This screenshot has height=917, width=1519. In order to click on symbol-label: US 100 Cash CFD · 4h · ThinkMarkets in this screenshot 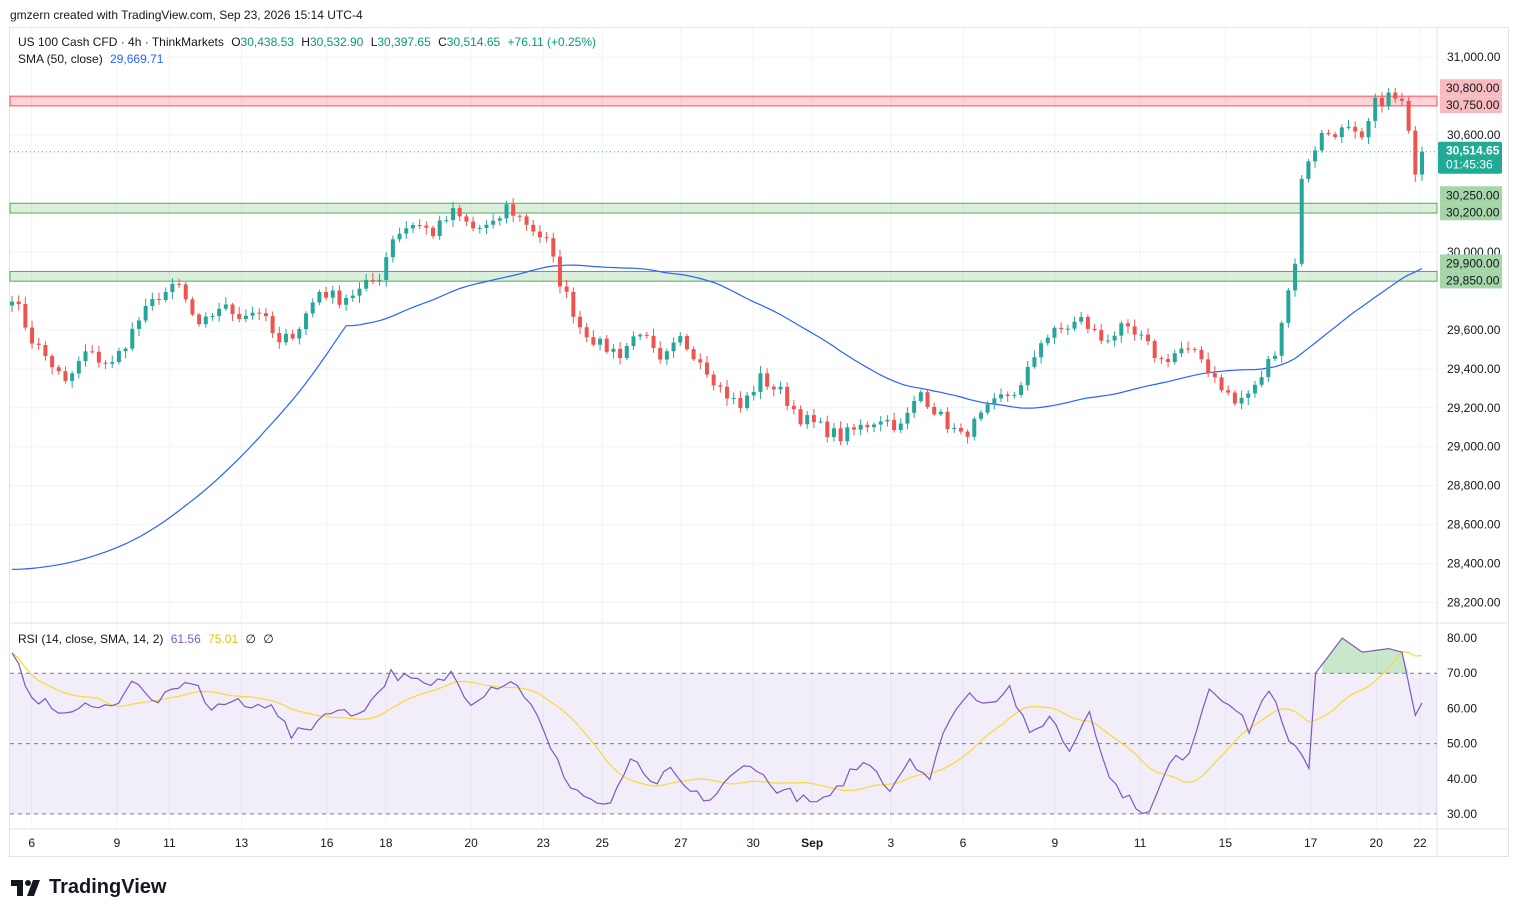, I will do `click(121, 42)`.